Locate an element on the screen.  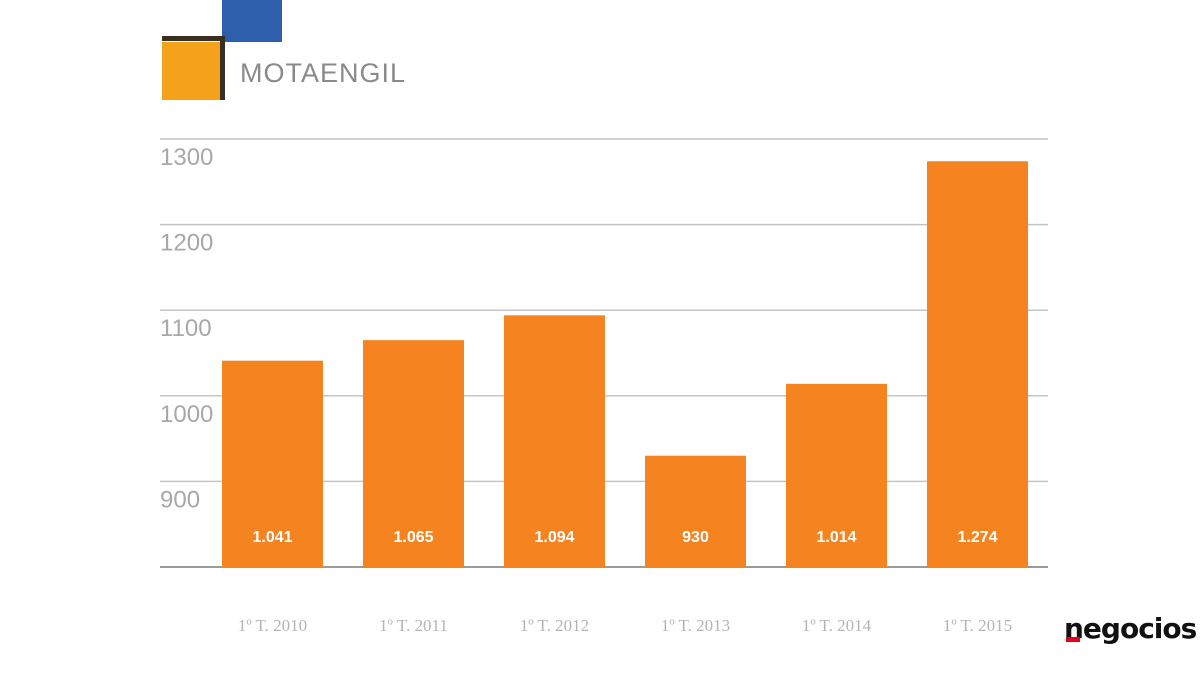
y-tick-label: 1100 is located at coordinates (186, 328).